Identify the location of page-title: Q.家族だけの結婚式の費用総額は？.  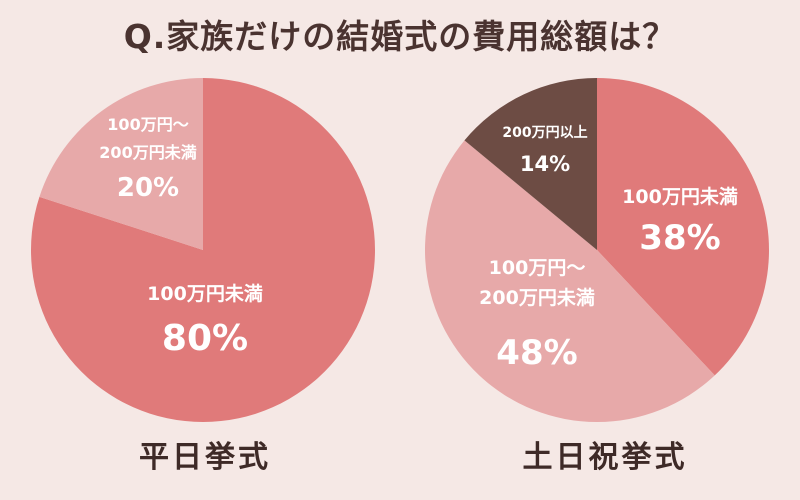
(400, 36).